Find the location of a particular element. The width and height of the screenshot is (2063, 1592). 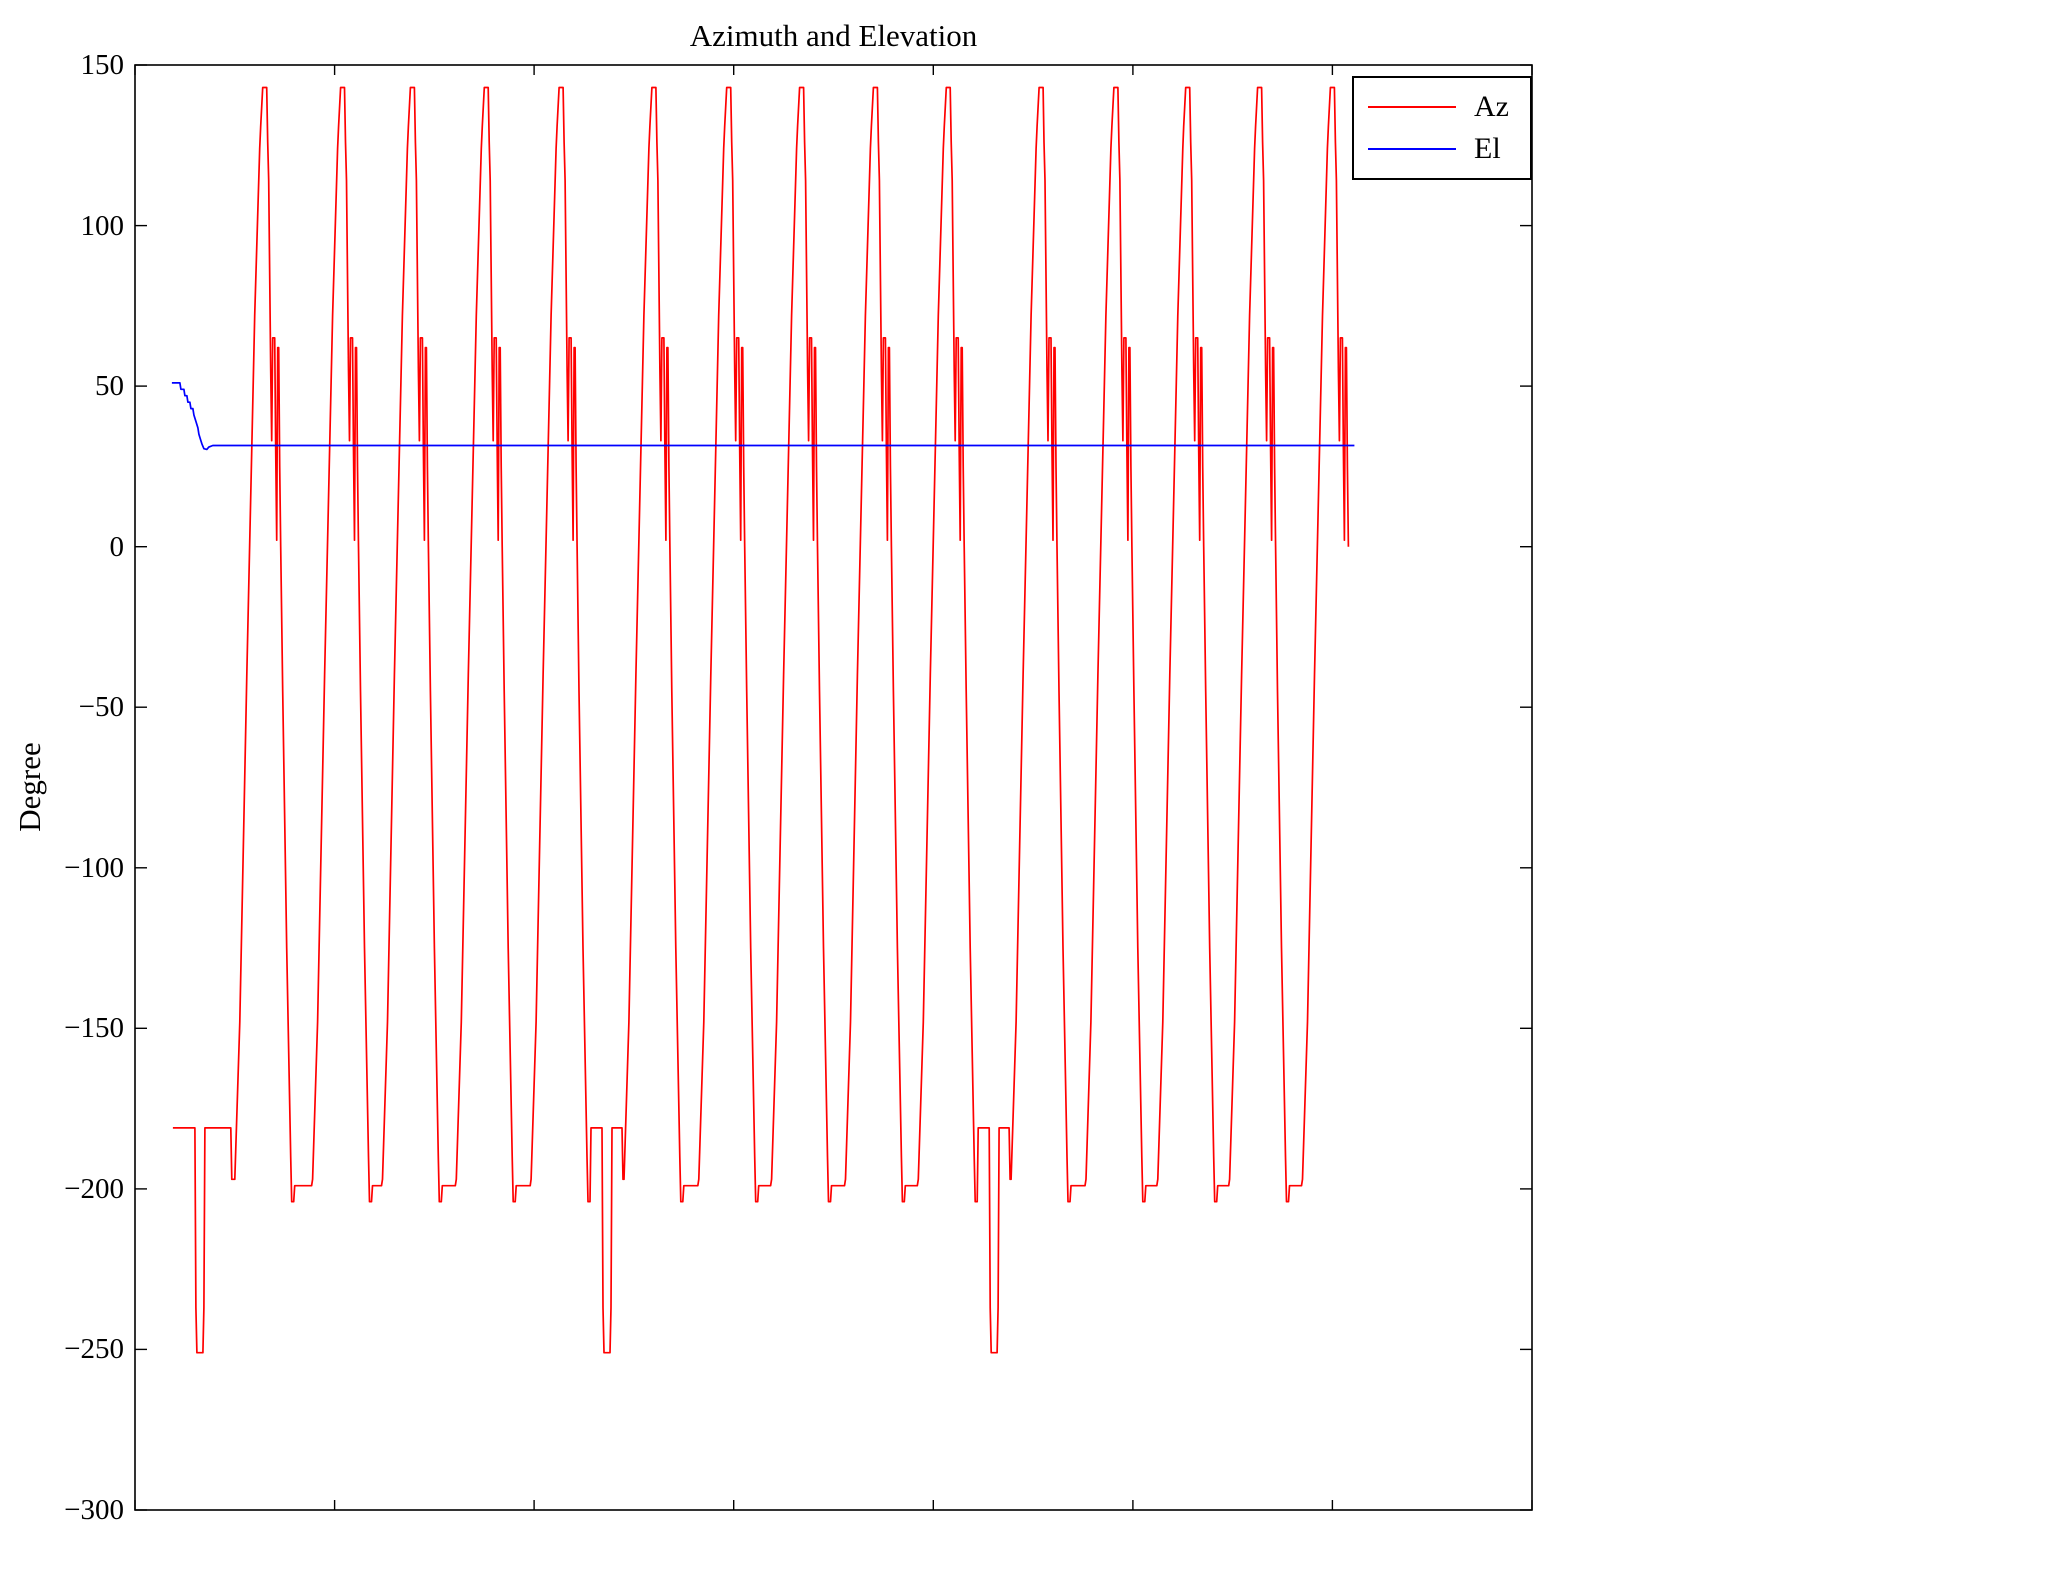

y-tick-label: −200 is located at coordinates (94, 1188).